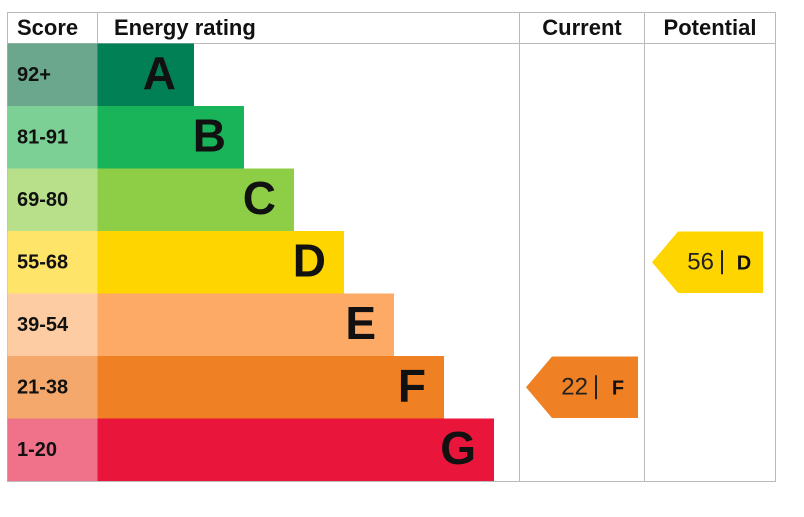 Image resolution: width=804 pixels, height=517 pixels. I want to click on header-score: Score, so click(47, 27).